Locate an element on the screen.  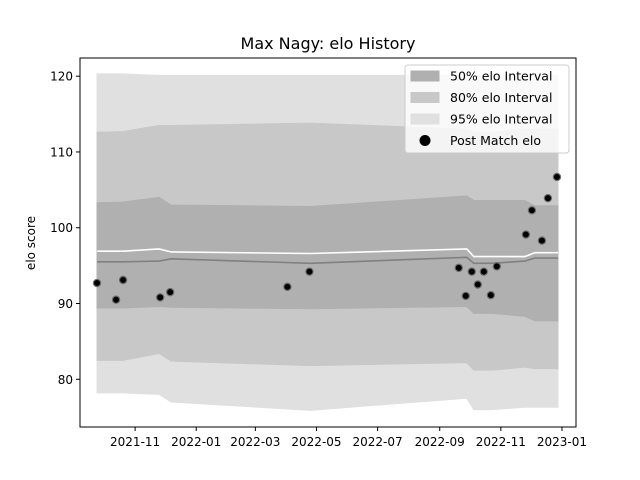
x-tick-label: 2022-11 is located at coordinates (501, 442).